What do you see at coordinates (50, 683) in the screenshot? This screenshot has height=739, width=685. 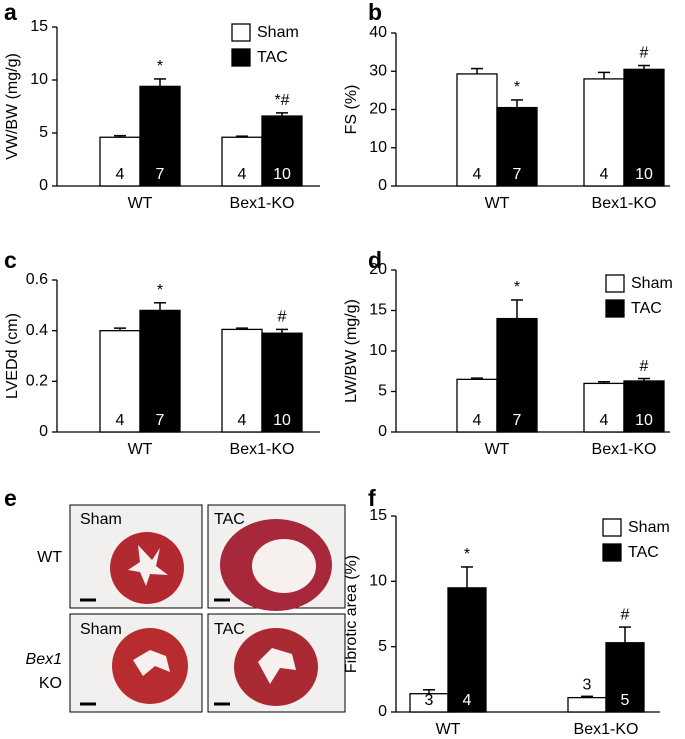 I see `row-label: KO` at bounding box center [50, 683].